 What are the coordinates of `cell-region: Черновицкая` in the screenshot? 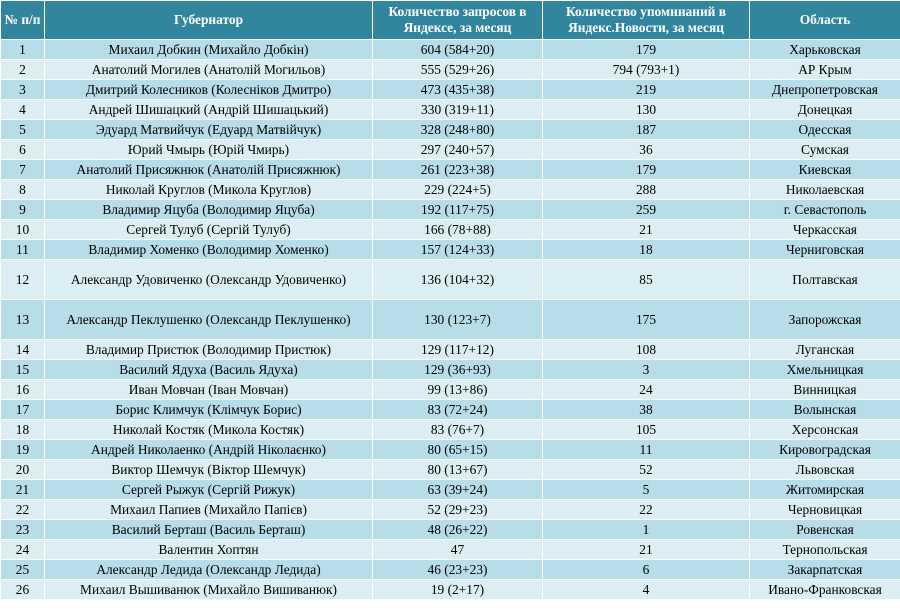 It's located at (824, 509).